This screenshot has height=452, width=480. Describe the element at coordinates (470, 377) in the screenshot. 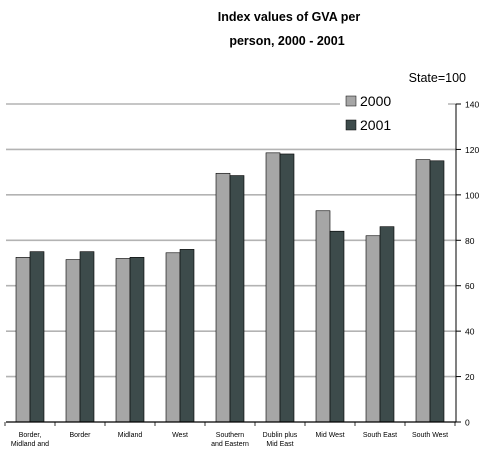

I see `y-tick-label: 20` at that location.